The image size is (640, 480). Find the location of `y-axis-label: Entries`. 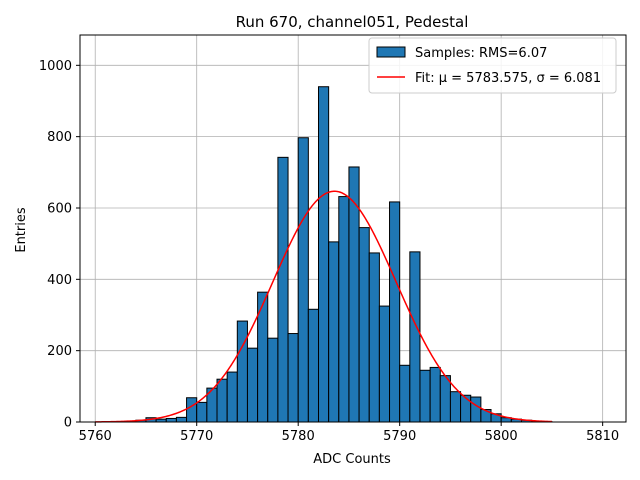

y-axis-label: Entries is located at coordinates (21, 230).